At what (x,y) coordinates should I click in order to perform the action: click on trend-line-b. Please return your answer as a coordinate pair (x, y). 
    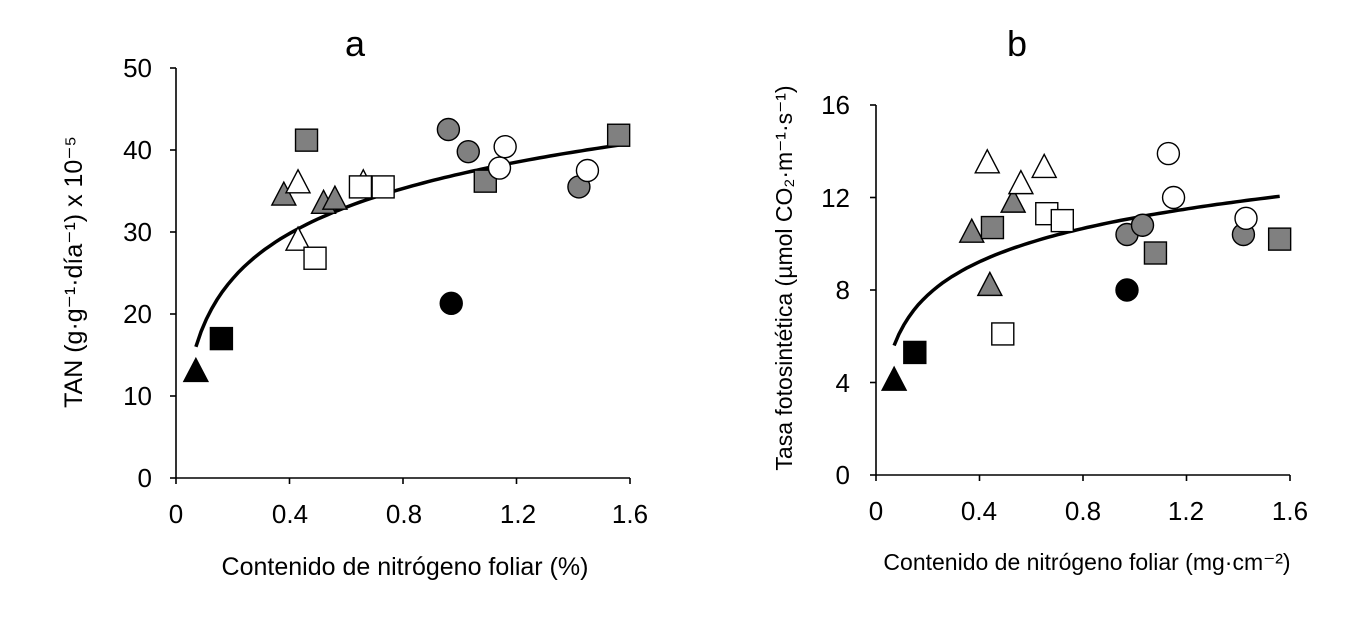
    Looking at the image, I should click on (1086, 270).